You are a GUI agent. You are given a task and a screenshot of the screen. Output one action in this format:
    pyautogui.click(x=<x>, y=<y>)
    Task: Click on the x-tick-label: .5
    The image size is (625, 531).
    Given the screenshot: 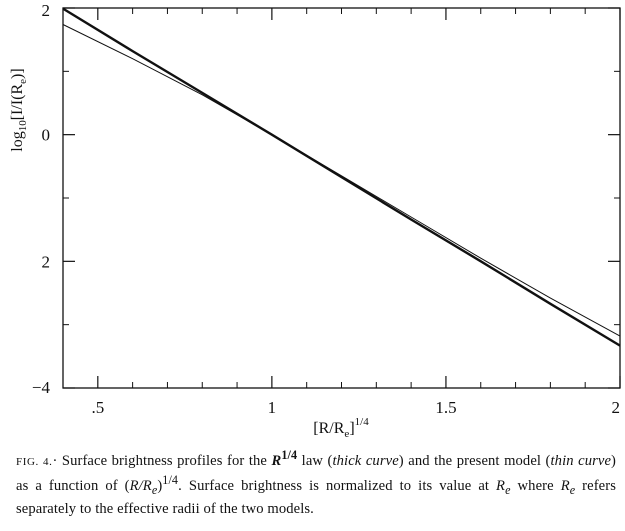 What is the action you would take?
    pyautogui.click(x=97, y=407)
    